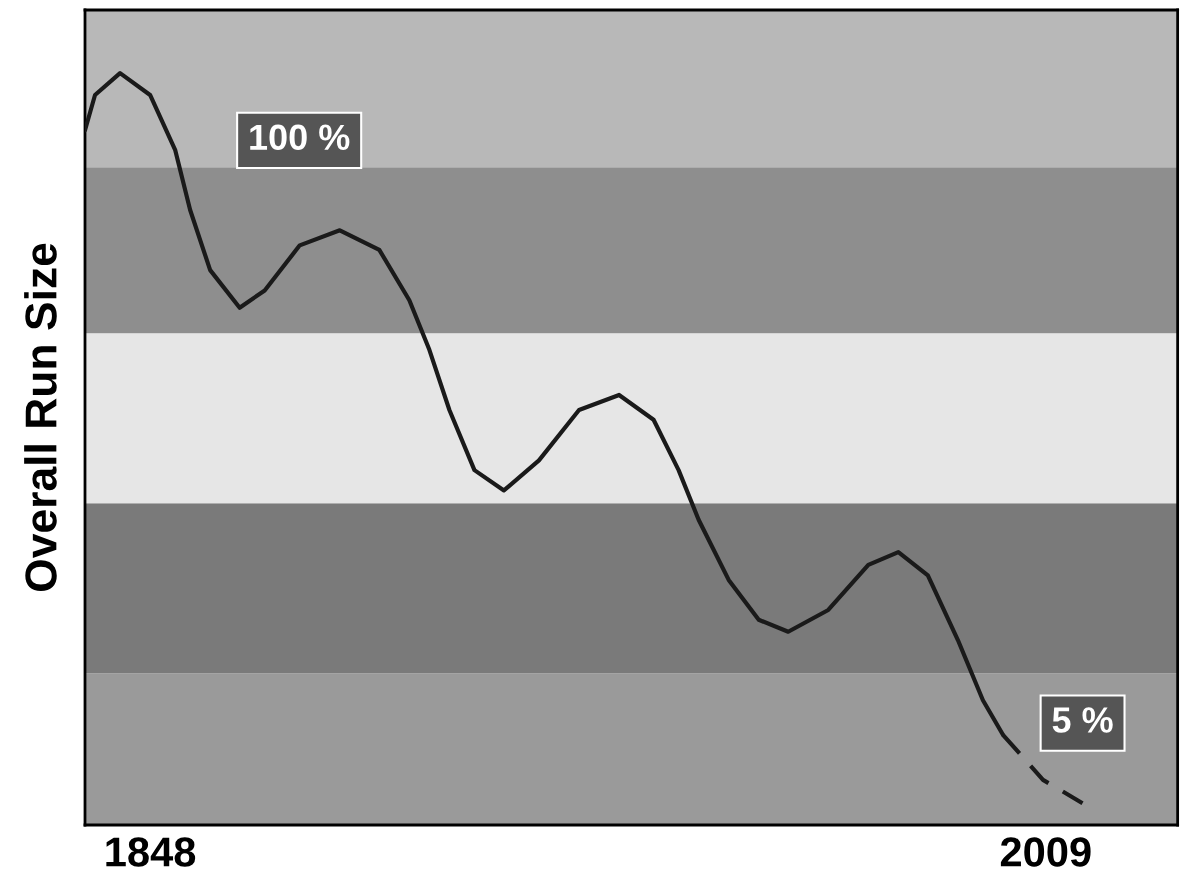 Image resolution: width=1180 pixels, height=880 pixels. Describe the element at coordinates (300, 137) in the screenshot. I see `annotation: 100 %` at that location.